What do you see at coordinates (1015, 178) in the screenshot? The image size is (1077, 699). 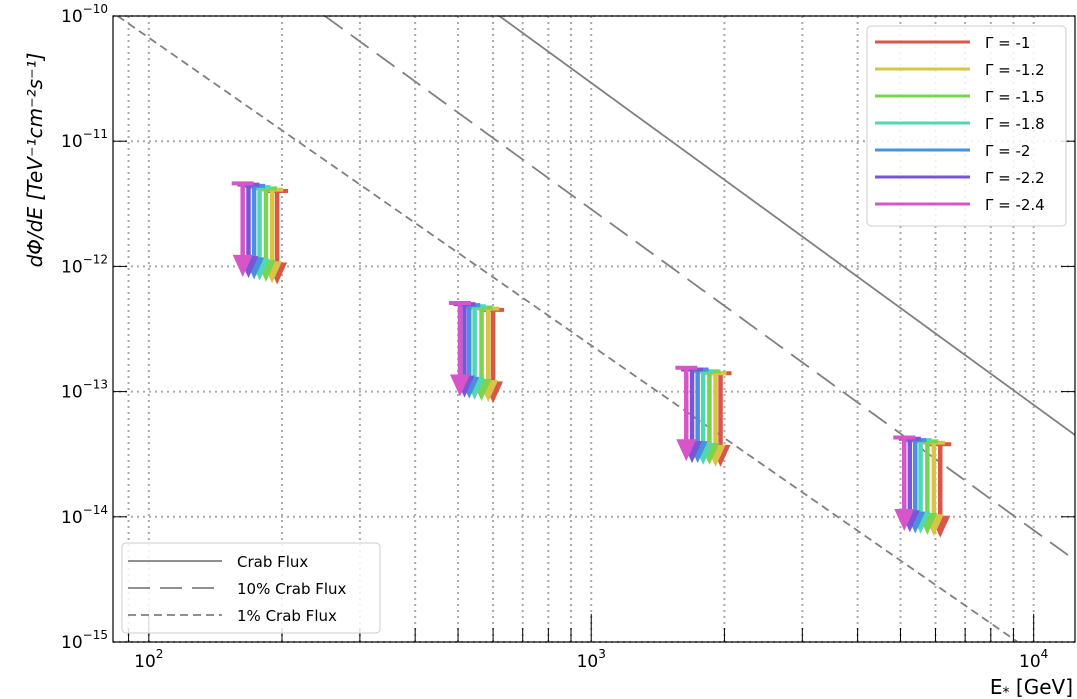 I see `legend-label: Γ = -2.2` at bounding box center [1015, 178].